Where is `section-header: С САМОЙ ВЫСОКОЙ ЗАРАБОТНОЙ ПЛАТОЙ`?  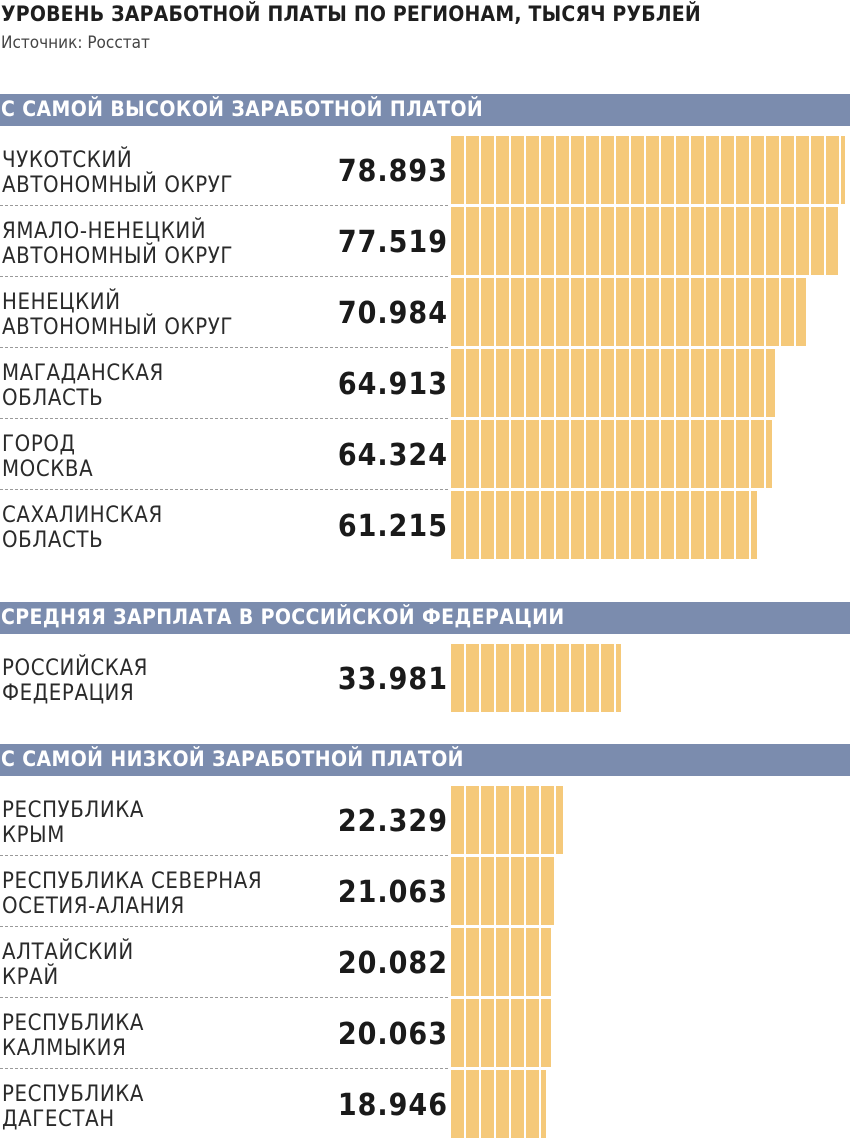 section-header: С САМОЙ ВЫСОКОЙ ЗАРАБОТНОЙ ПЛАТОЙ is located at coordinates (425, 110).